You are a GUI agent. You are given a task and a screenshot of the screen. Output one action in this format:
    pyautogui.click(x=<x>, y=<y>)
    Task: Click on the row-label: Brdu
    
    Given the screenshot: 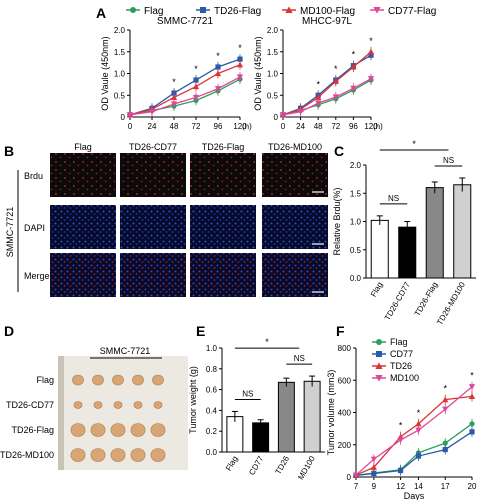 What is the action you would take?
    pyautogui.click(x=33, y=176)
    